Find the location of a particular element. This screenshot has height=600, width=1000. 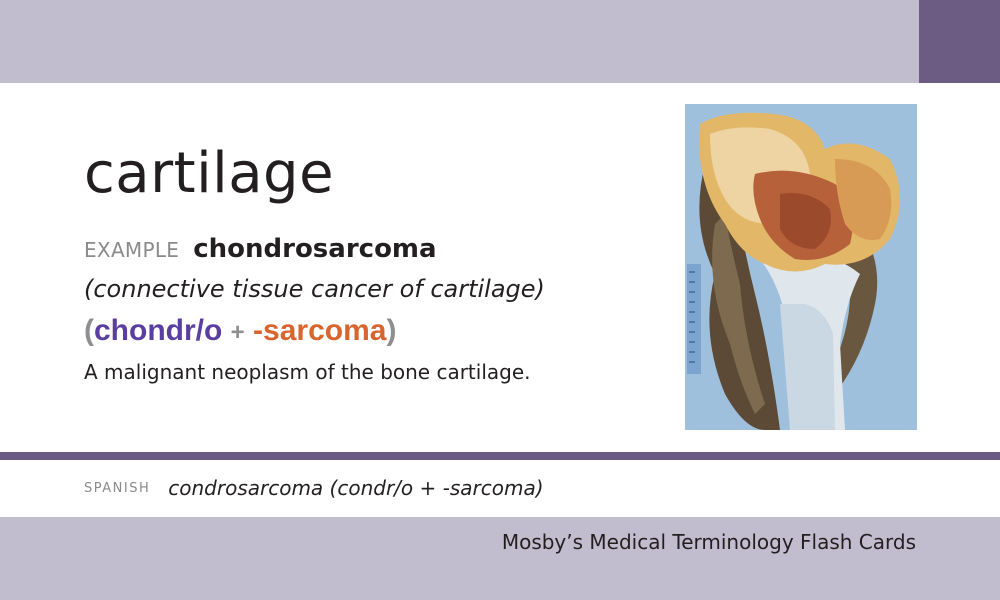

footer-title: Mosby’s Medical Terminology Flash Cards is located at coordinates (708, 542).